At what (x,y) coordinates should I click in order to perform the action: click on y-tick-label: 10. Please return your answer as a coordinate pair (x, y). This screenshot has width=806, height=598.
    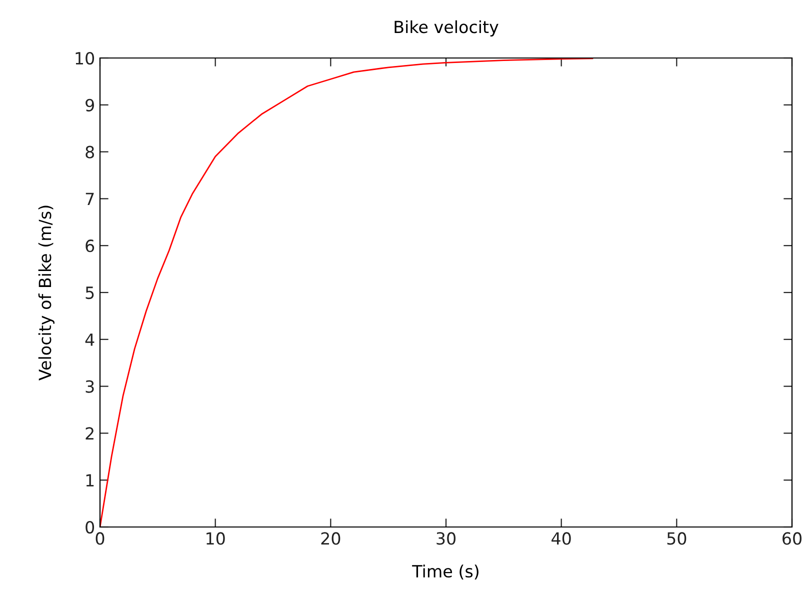
    Looking at the image, I should click on (85, 58).